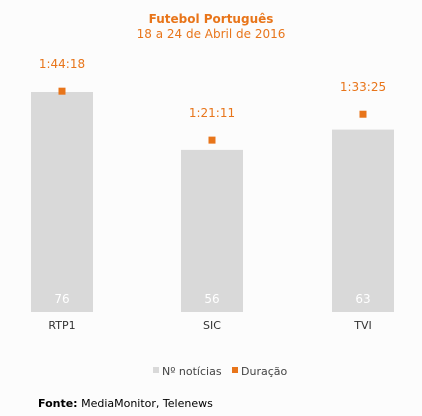 The image size is (422, 416). What do you see at coordinates (363, 220) in the screenshot?
I see `bar-tvi` at bounding box center [363, 220].